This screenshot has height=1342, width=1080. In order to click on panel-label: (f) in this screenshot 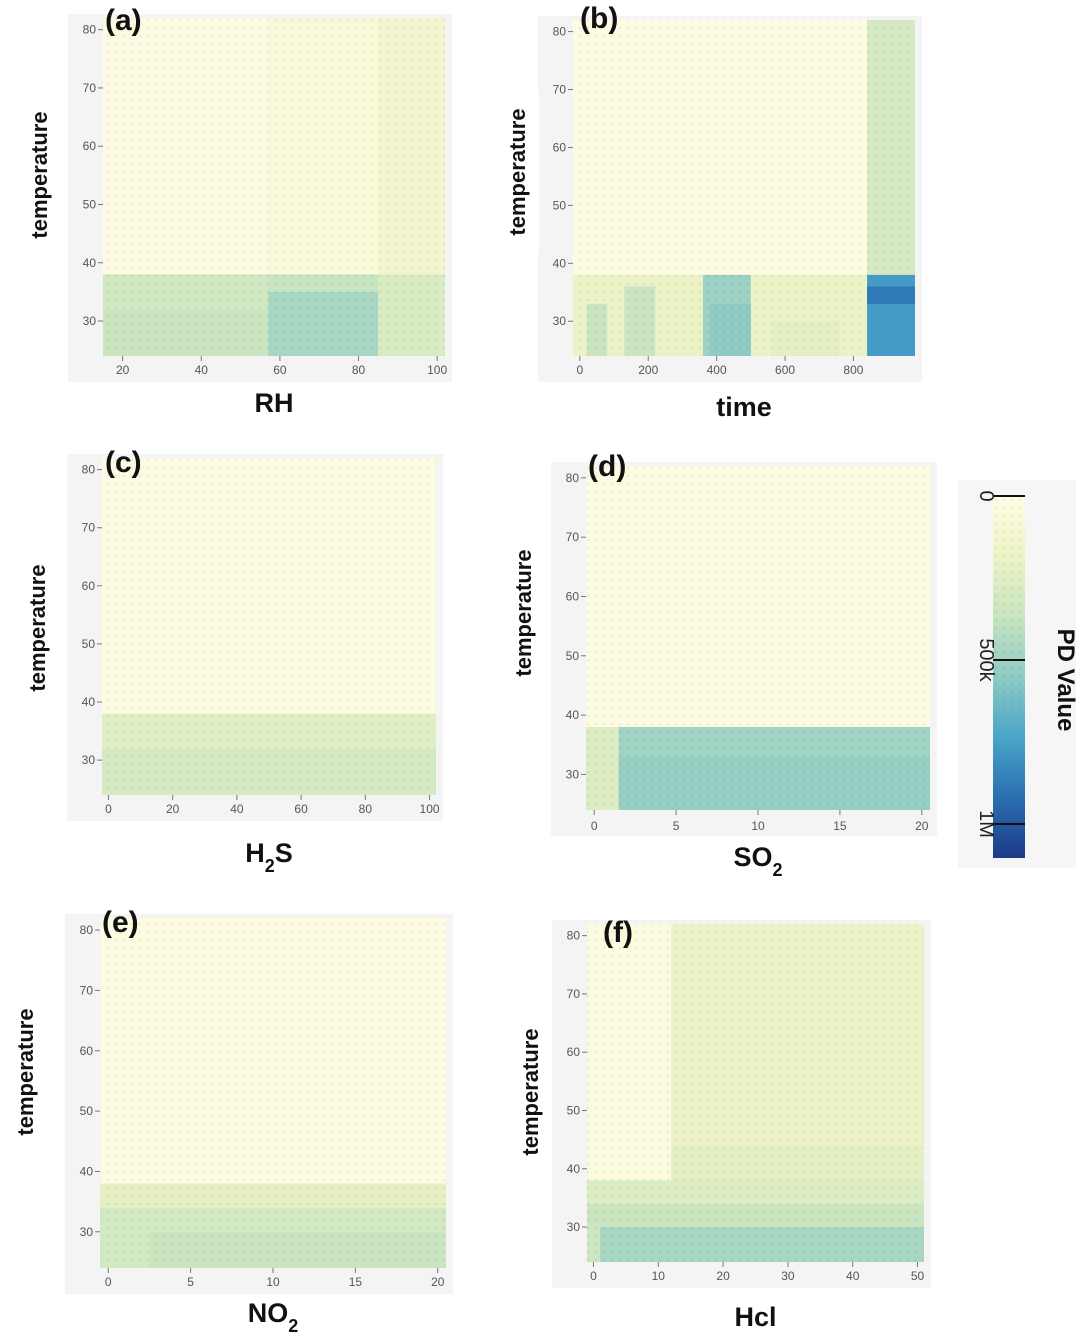, I will do `click(618, 932)`.